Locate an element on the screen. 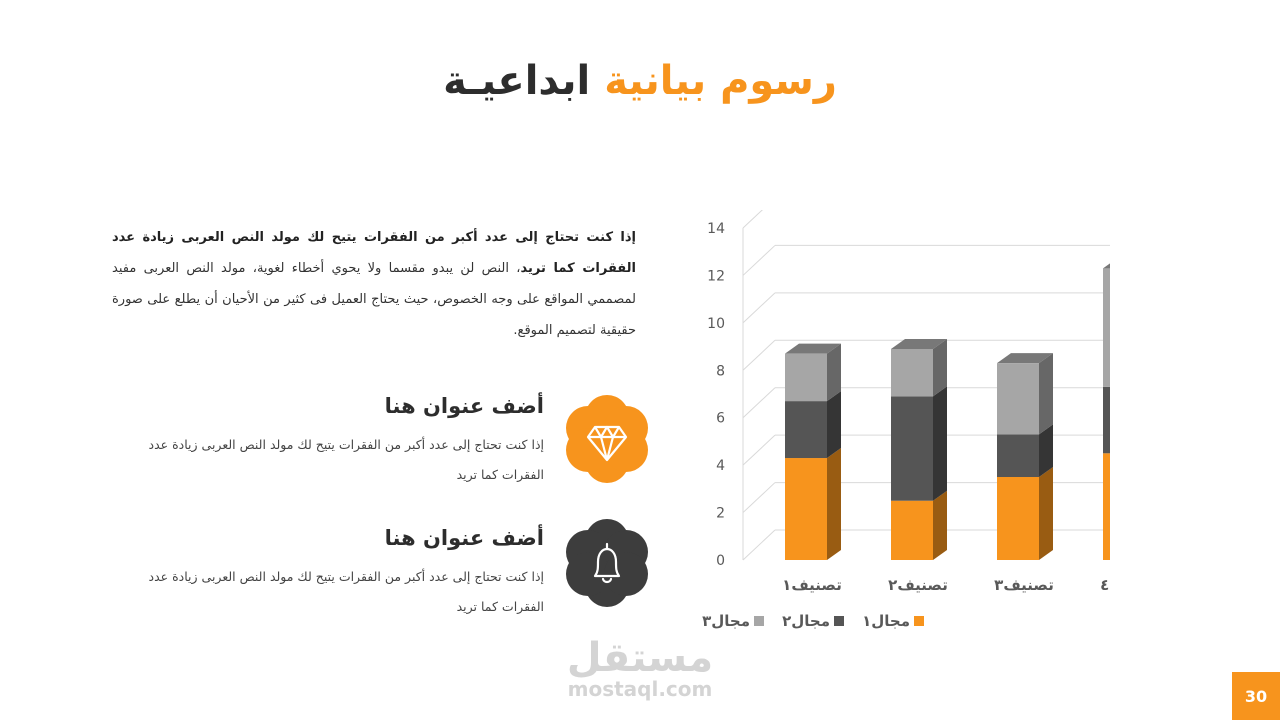 Image resolution: width=1280 pixels, height=720 pixels. x-axis: تصنيف١ تصنيف٢ تصنيف٣ تصنيف٤ is located at coordinates (946, 585).